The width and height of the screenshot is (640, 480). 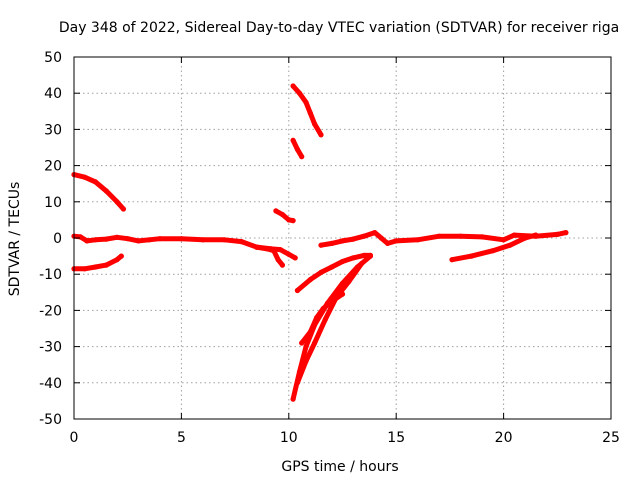 What do you see at coordinates (331, 327) in the screenshot?
I see `series-arc-recovery-steep-a` at bounding box center [331, 327].